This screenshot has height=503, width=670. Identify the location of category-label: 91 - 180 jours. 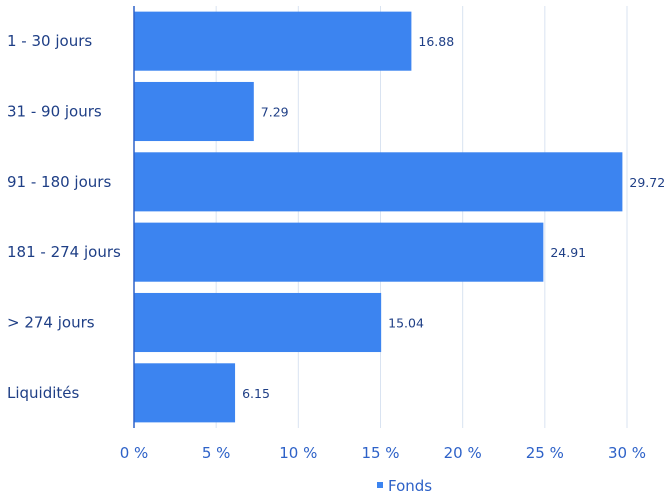
(59, 182).